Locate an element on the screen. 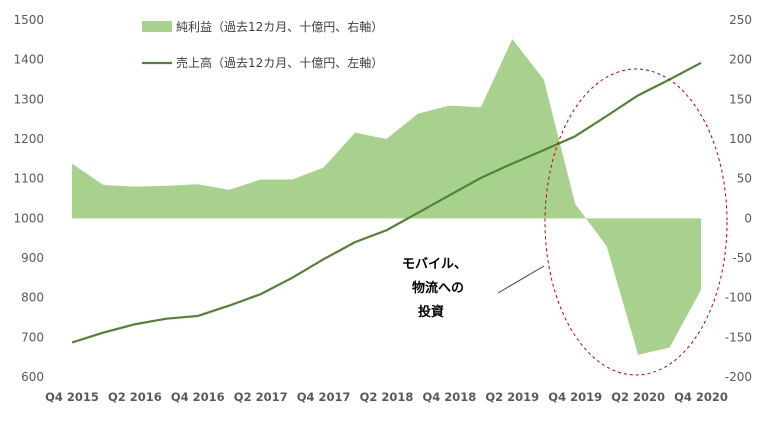 The width and height of the screenshot is (774, 438). legend-swatch-net-income is located at coordinates (157, 26).